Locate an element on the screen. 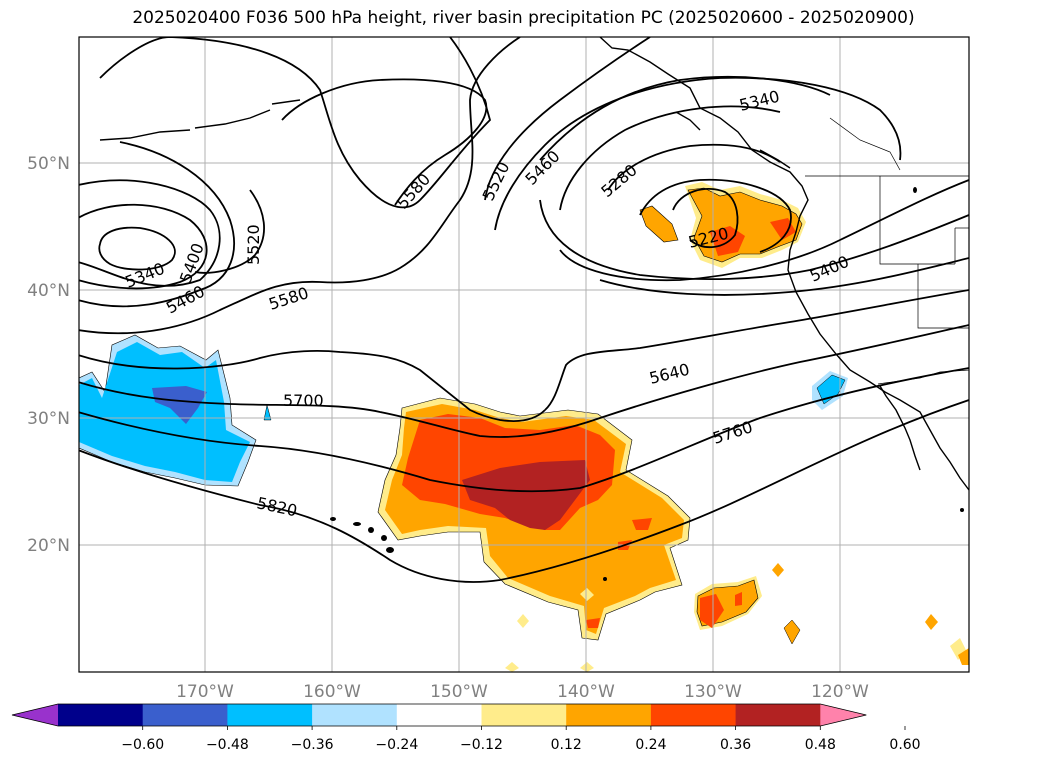 The height and width of the screenshot is (765, 1047). lon-label: 170°W is located at coordinates (205, 692).